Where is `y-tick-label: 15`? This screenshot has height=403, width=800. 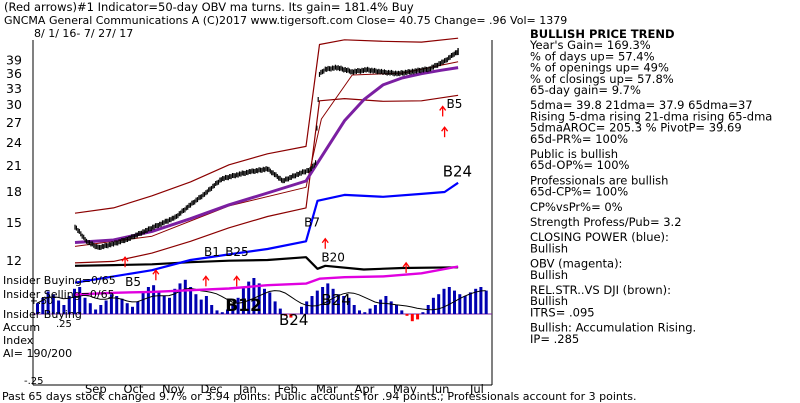
y-tick-label: 15 is located at coordinates (14, 222).